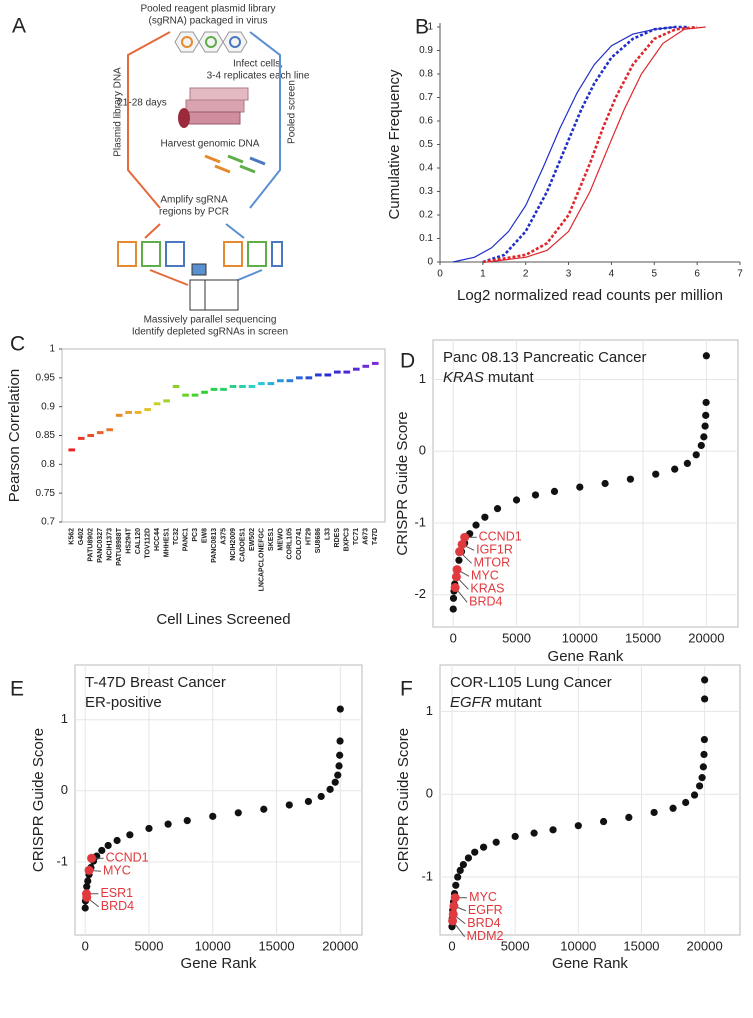  I want to click on diagram-text: Pooled screen, so click(292, 112).